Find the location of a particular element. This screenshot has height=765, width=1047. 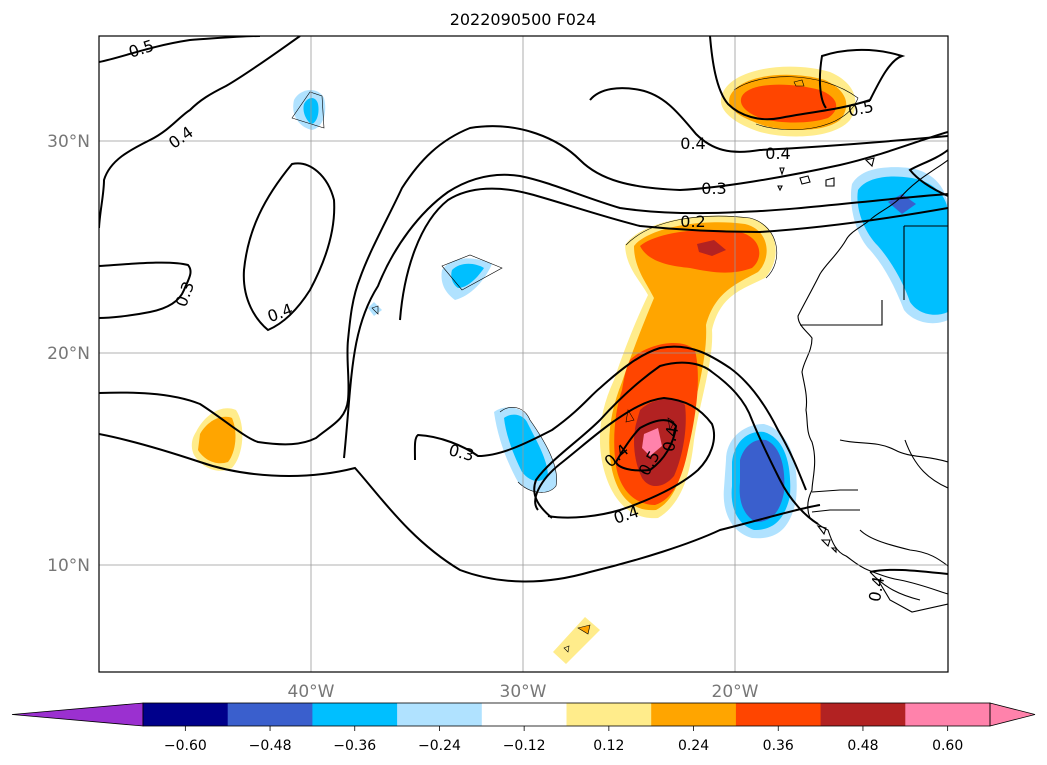

contour-label: 0.3 is located at coordinates (713, 188).